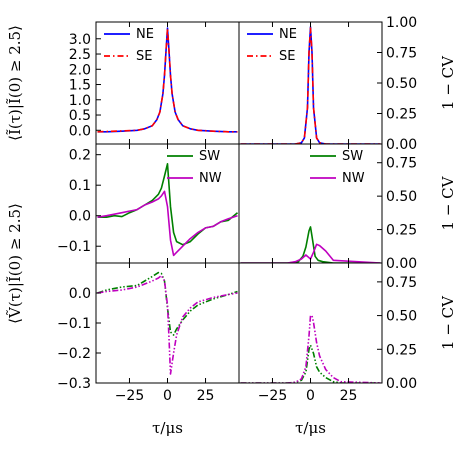 Image resolution: width=464 pixels, height=451 pixels. What do you see at coordinates (80, 156) in the screenshot?
I see `y-tick-label-left: 0.2` at bounding box center [80, 156].